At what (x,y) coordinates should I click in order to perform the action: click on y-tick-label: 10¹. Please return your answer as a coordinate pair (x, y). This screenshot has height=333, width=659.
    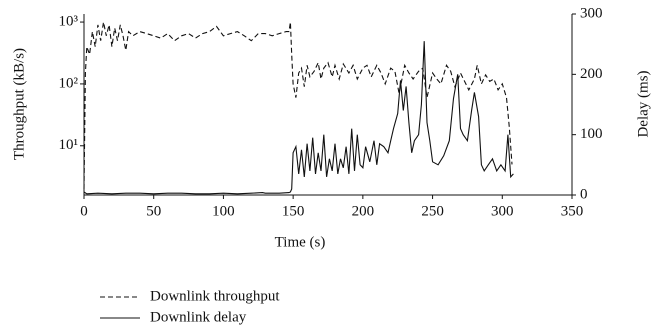
    Looking at the image, I should click on (69, 145).